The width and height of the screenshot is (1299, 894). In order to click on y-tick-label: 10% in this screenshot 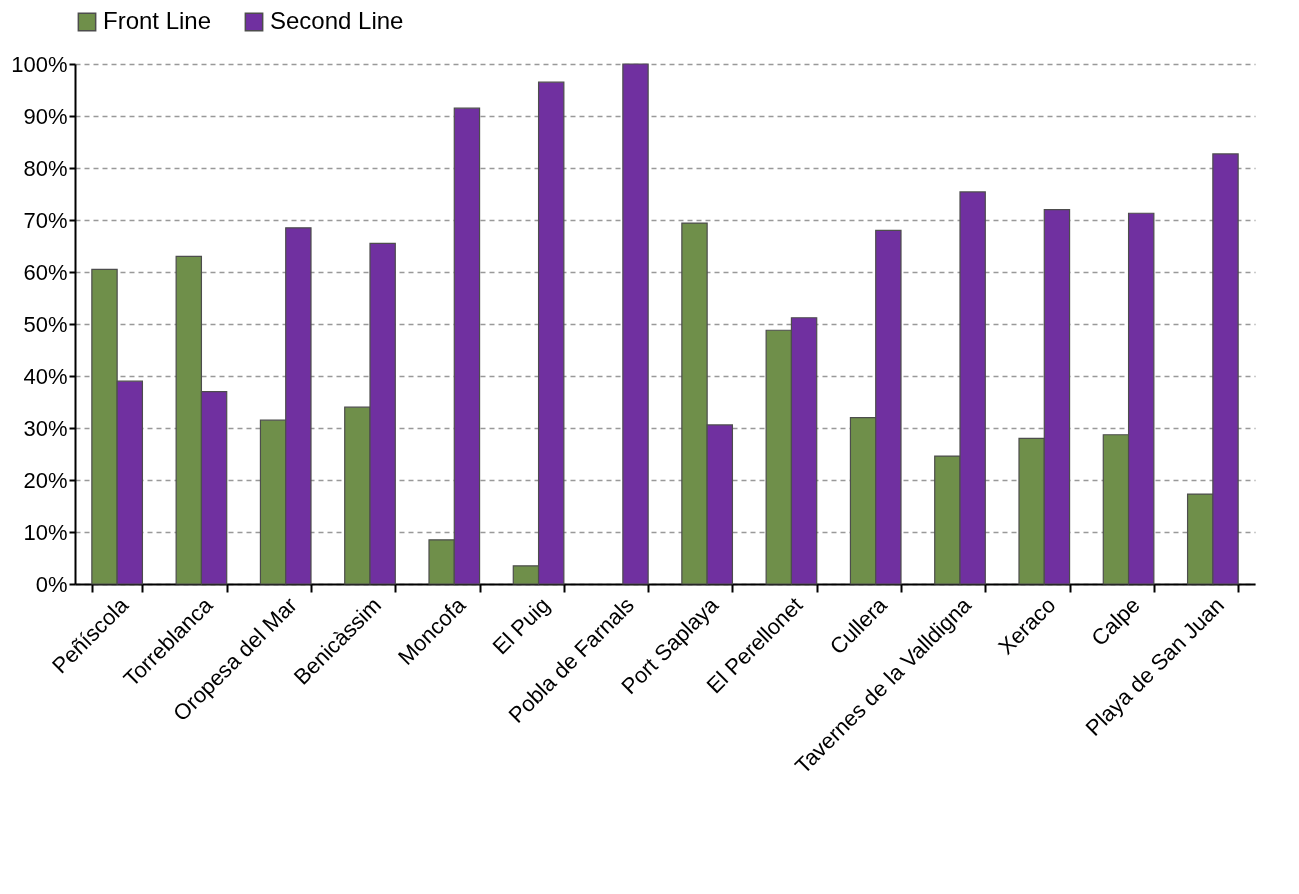, I will do `click(45, 532)`.